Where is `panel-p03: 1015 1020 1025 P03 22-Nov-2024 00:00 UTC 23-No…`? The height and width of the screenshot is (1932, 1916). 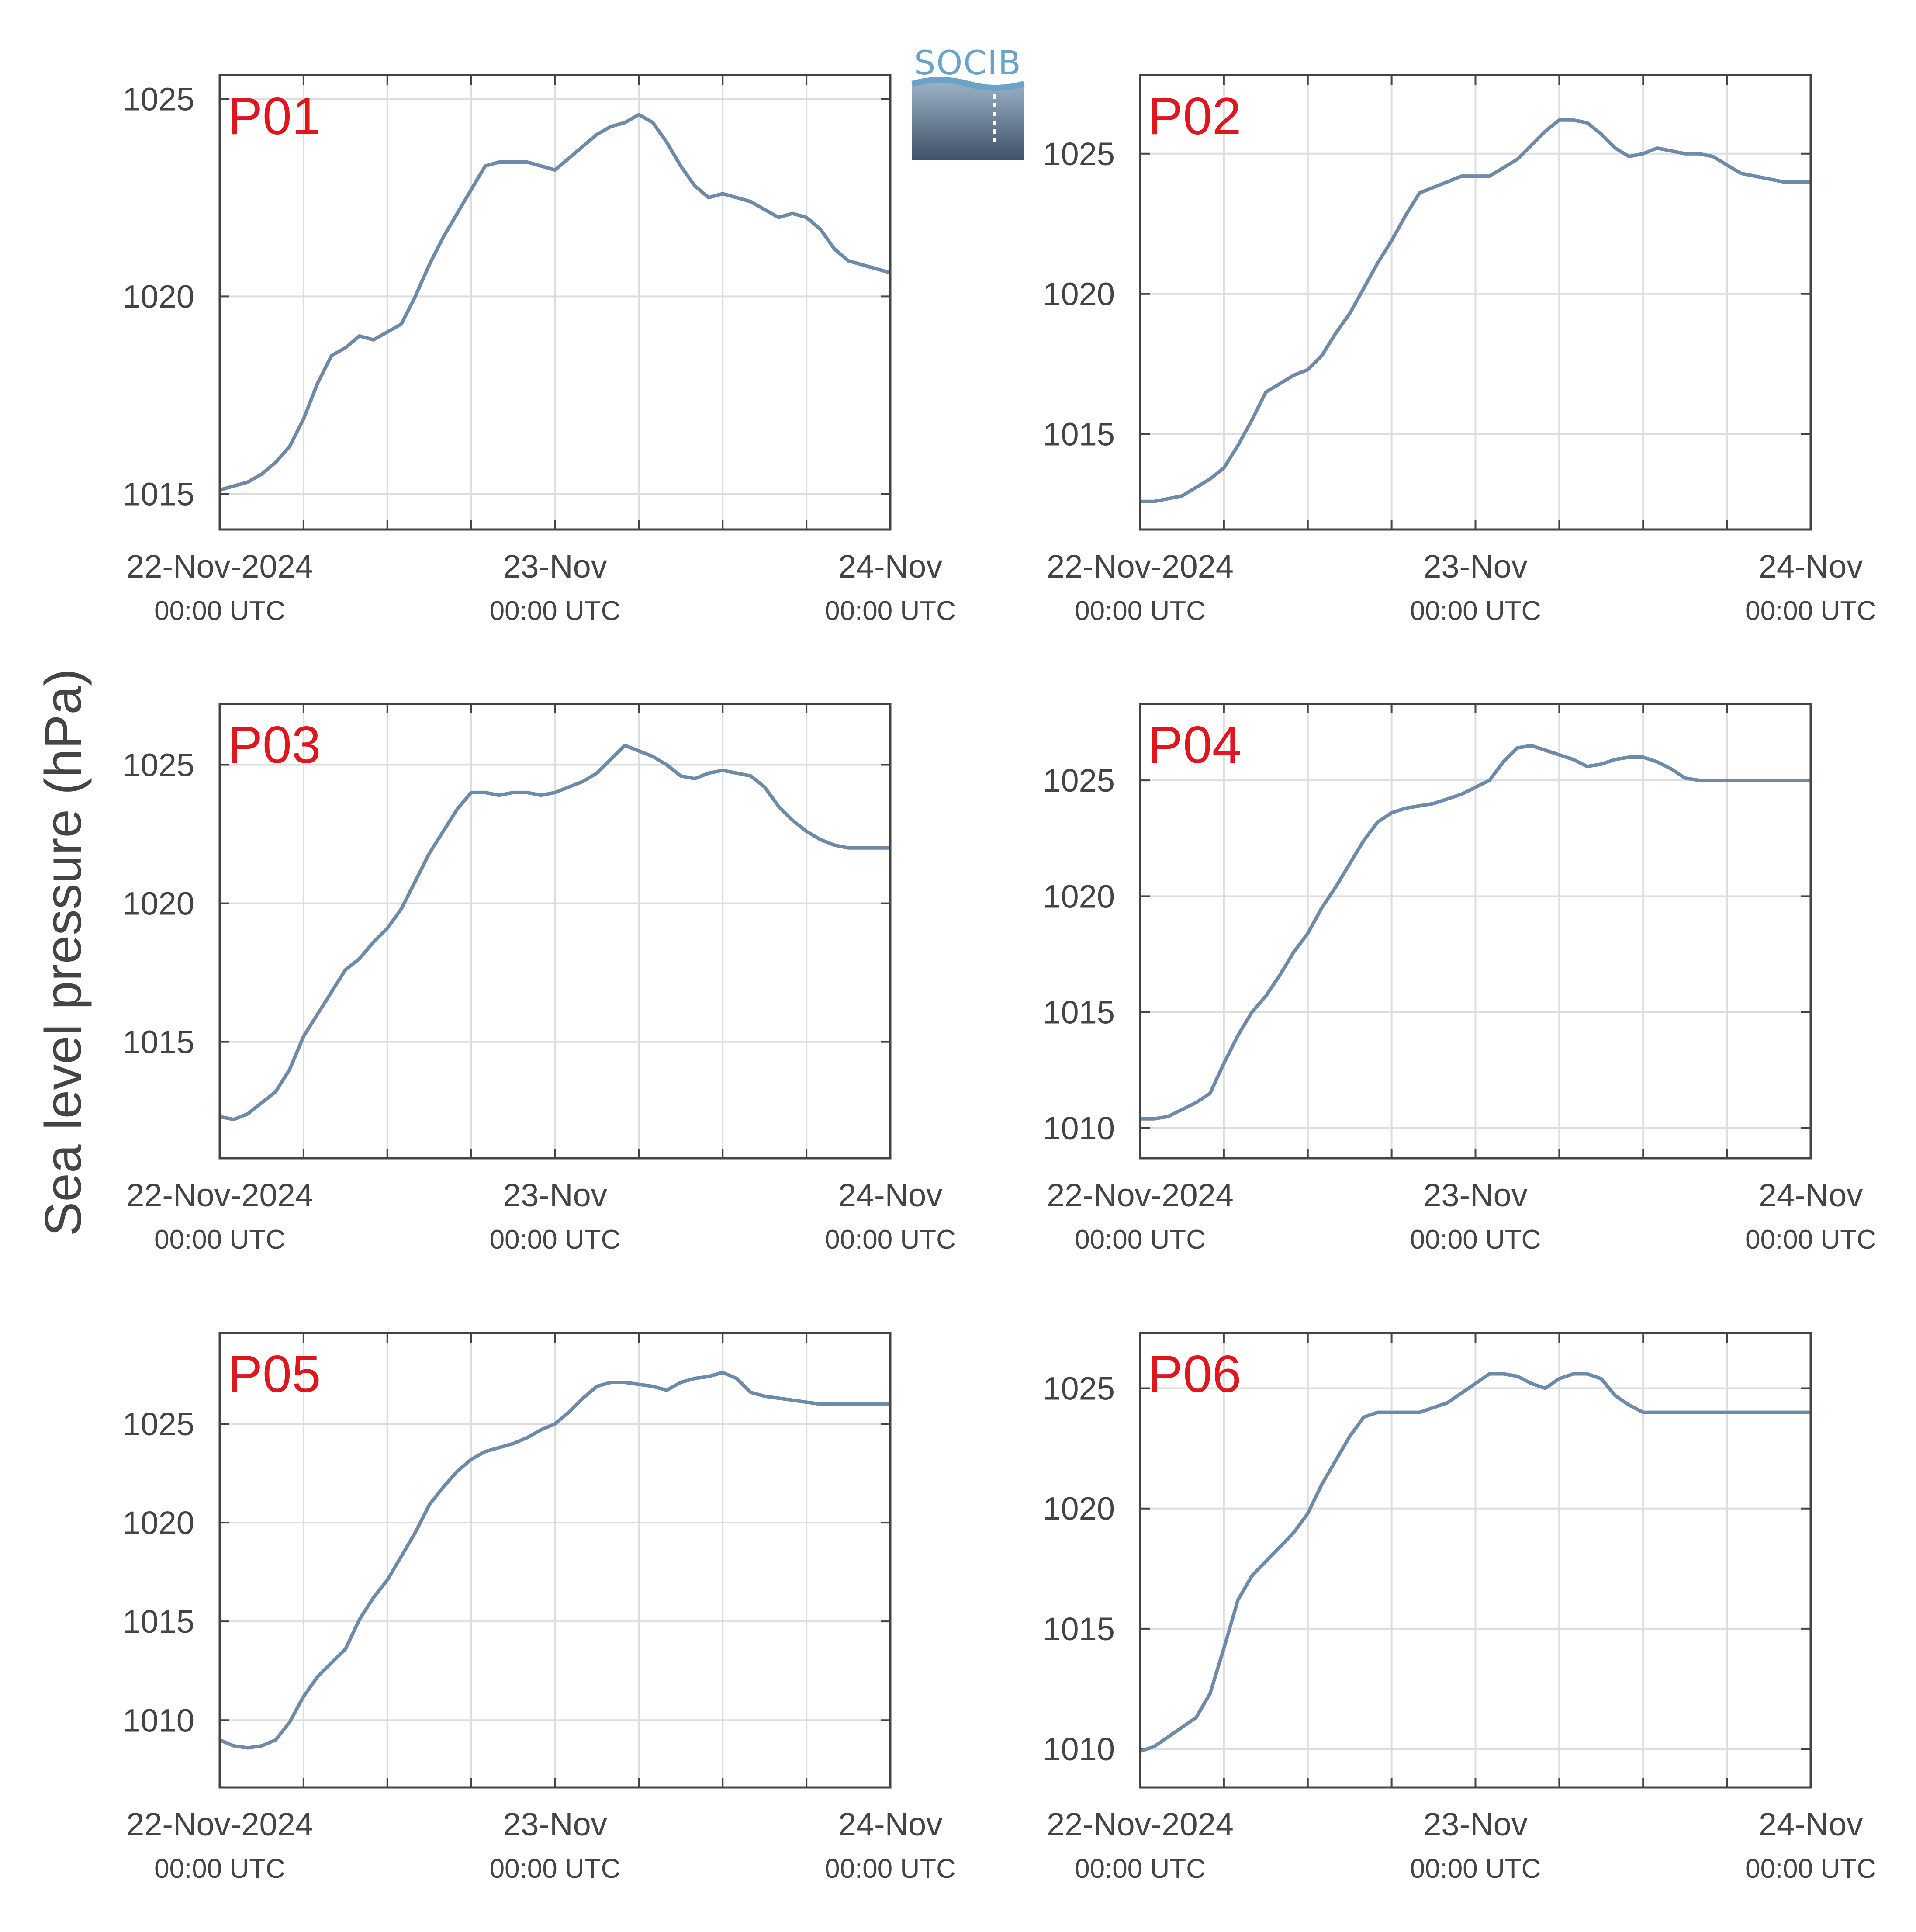 panel-p03: 1015 1020 1025 P03 22-Nov-2024 00:00 UTC 23-No… is located at coordinates (539, 979).